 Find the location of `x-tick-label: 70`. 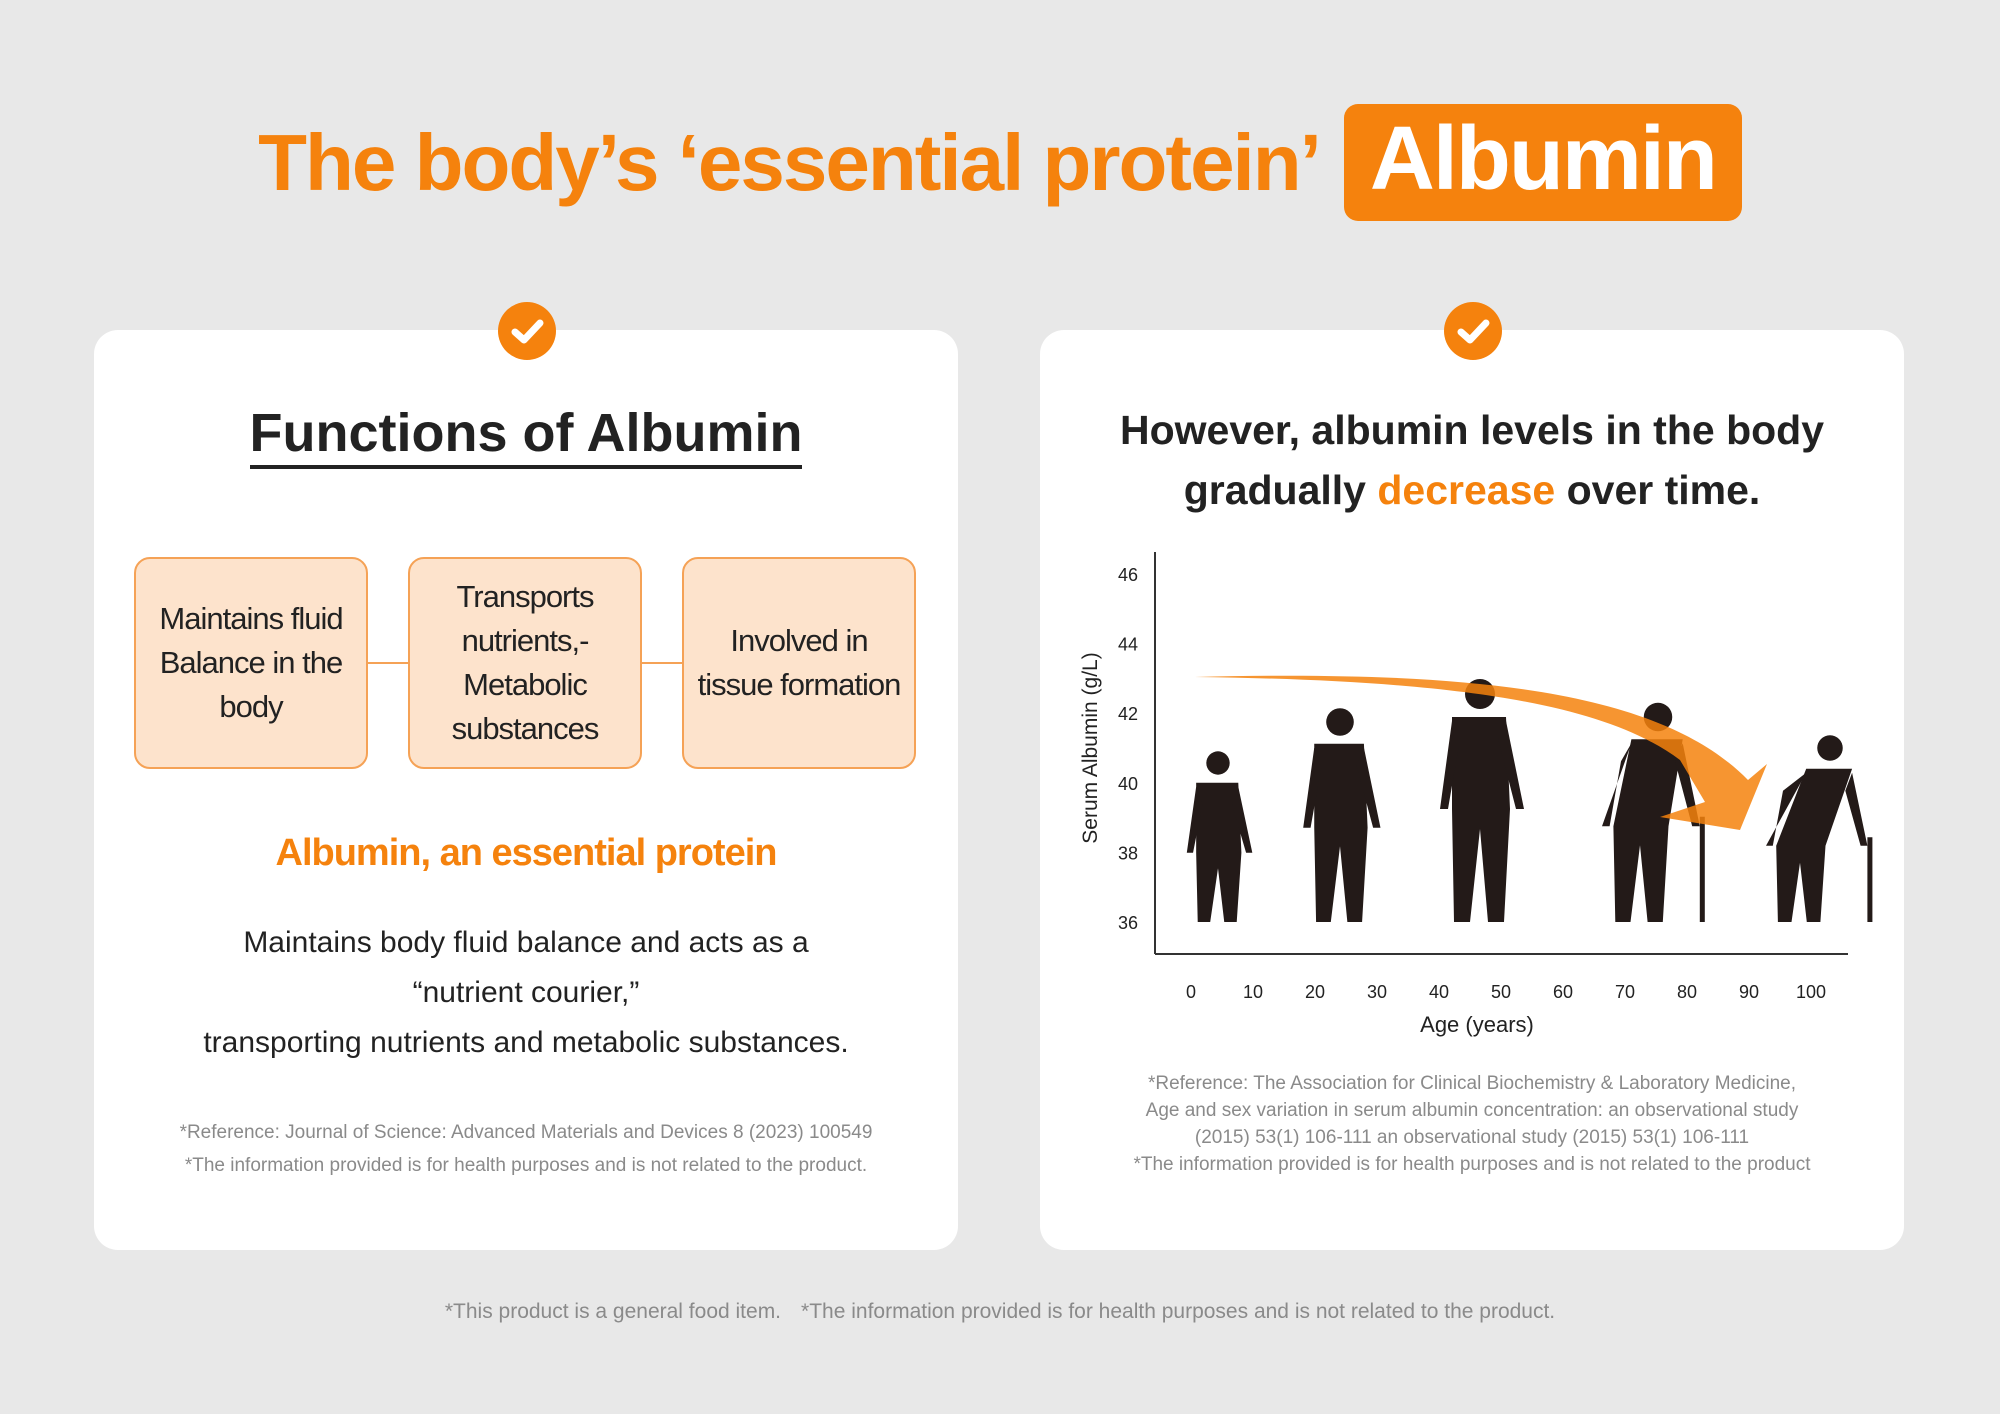

x-tick-label: 70 is located at coordinates (1625, 992).